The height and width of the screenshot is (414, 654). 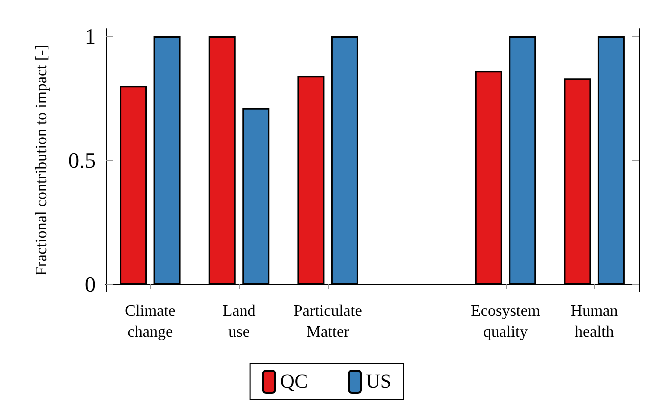 I want to click on y-tick-label: 0.5, so click(x=82, y=160).